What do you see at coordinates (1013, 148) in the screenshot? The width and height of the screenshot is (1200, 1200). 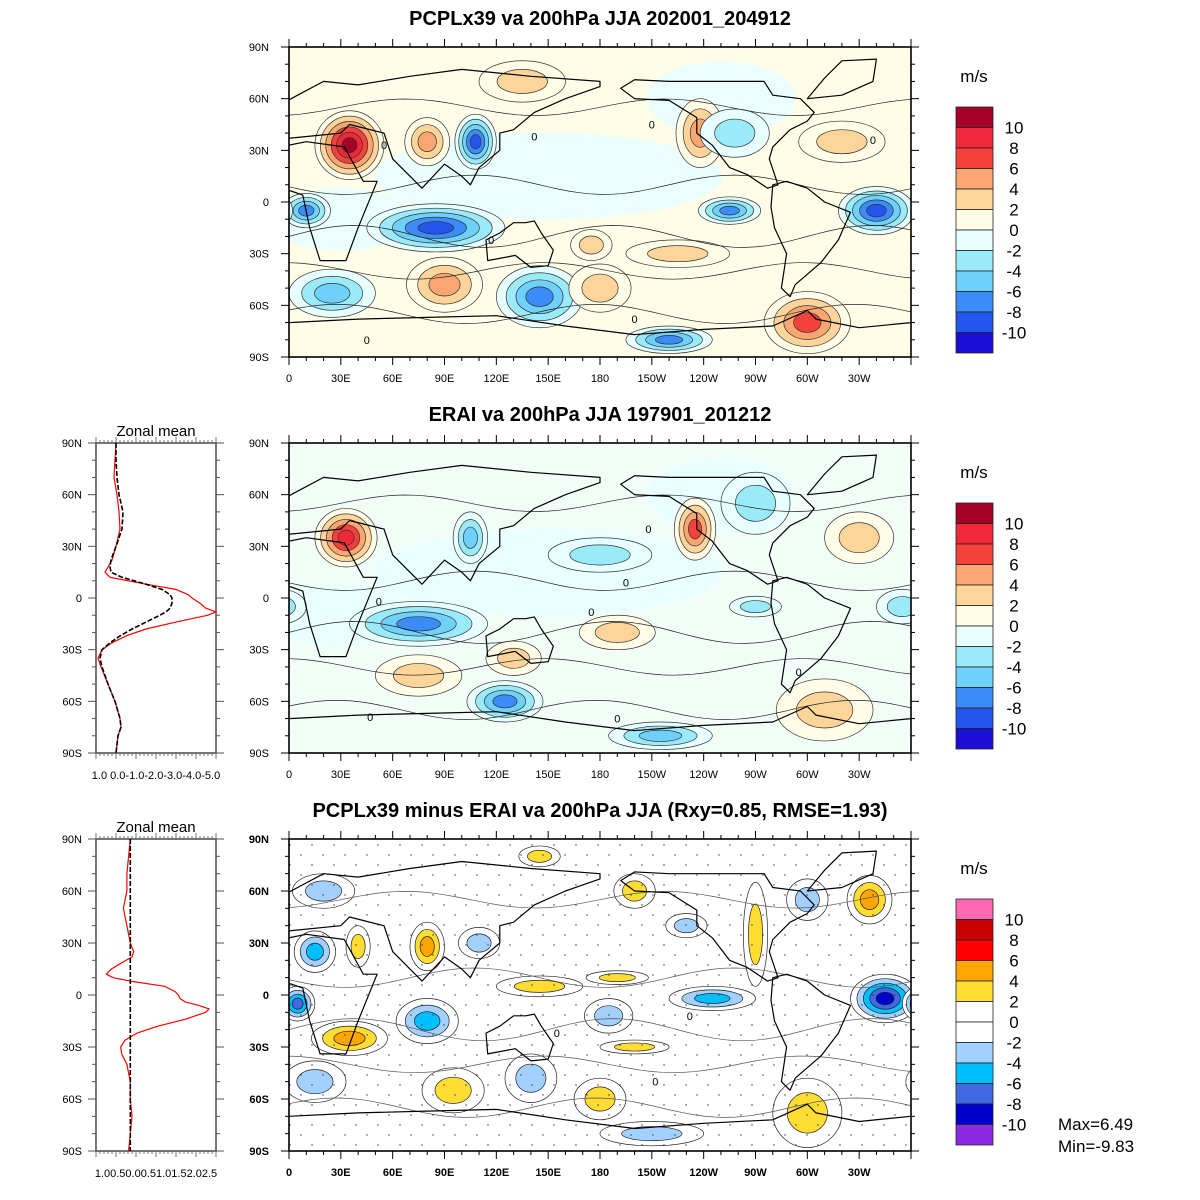 I see `colorbar-label: 8` at bounding box center [1013, 148].